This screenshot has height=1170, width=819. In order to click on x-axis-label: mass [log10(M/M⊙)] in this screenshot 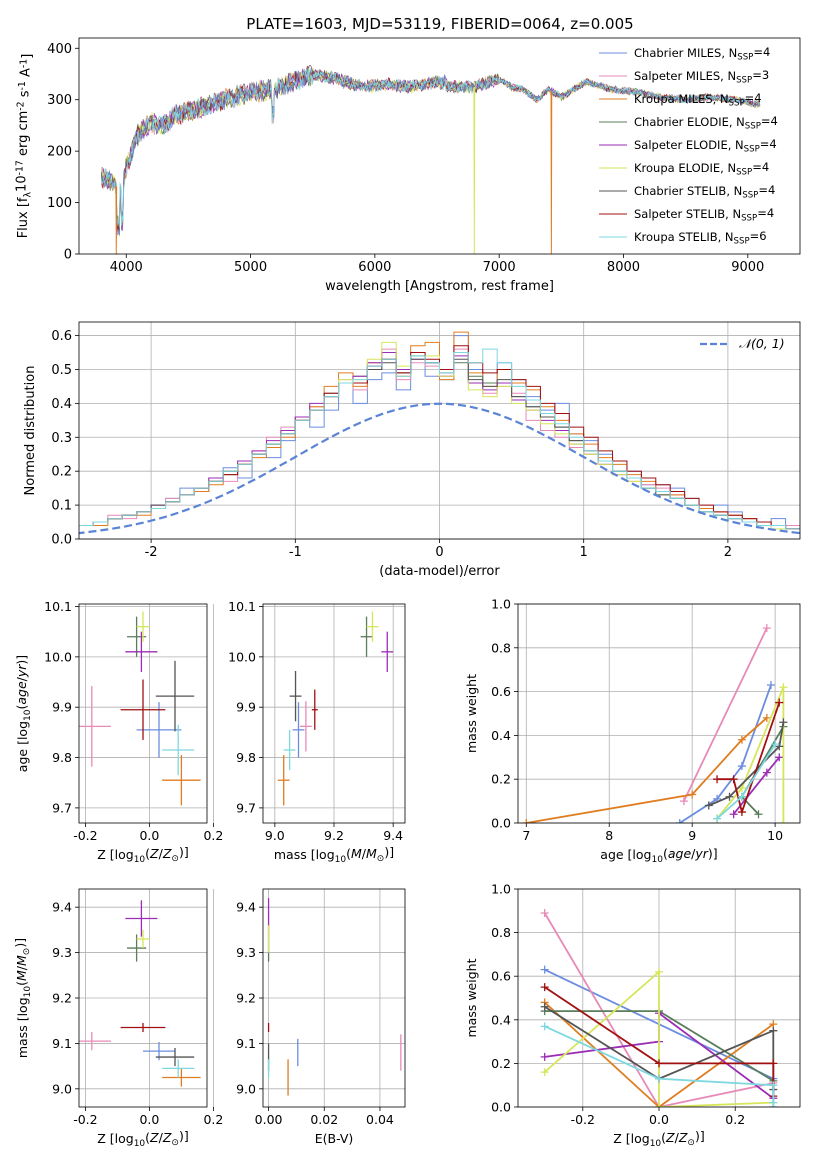, I will do `click(334, 855)`.